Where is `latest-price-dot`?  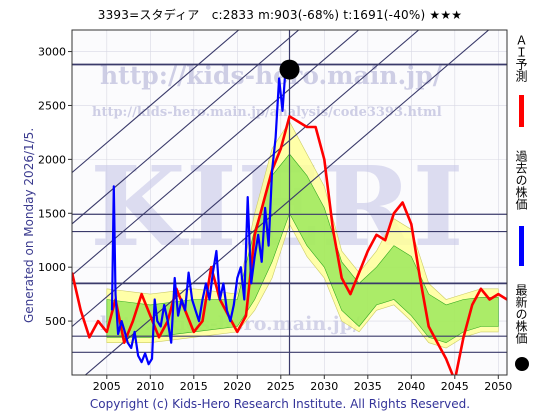 latest-price-dot is located at coordinates (289, 69).